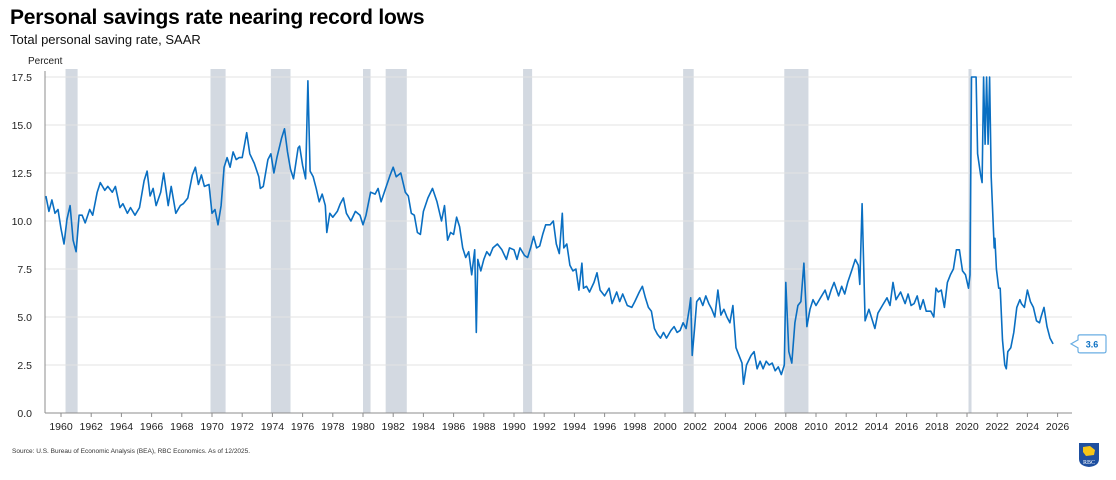 The width and height of the screenshot is (1116, 480). Describe the element at coordinates (484, 427) in the screenshot. I see `x-tick-label: 1988` at that location.